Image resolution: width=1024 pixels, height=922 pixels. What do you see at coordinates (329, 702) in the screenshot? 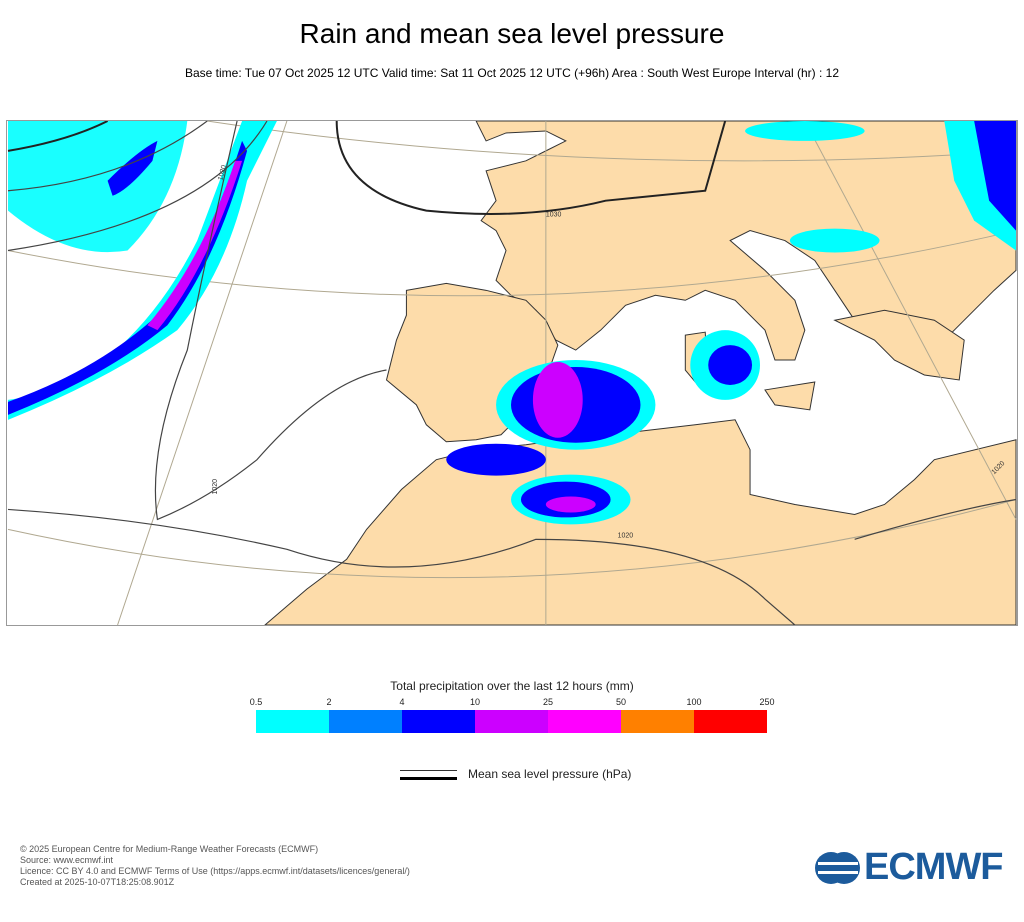
I see `legend-tick: 2` at bounding box center [329, 702].